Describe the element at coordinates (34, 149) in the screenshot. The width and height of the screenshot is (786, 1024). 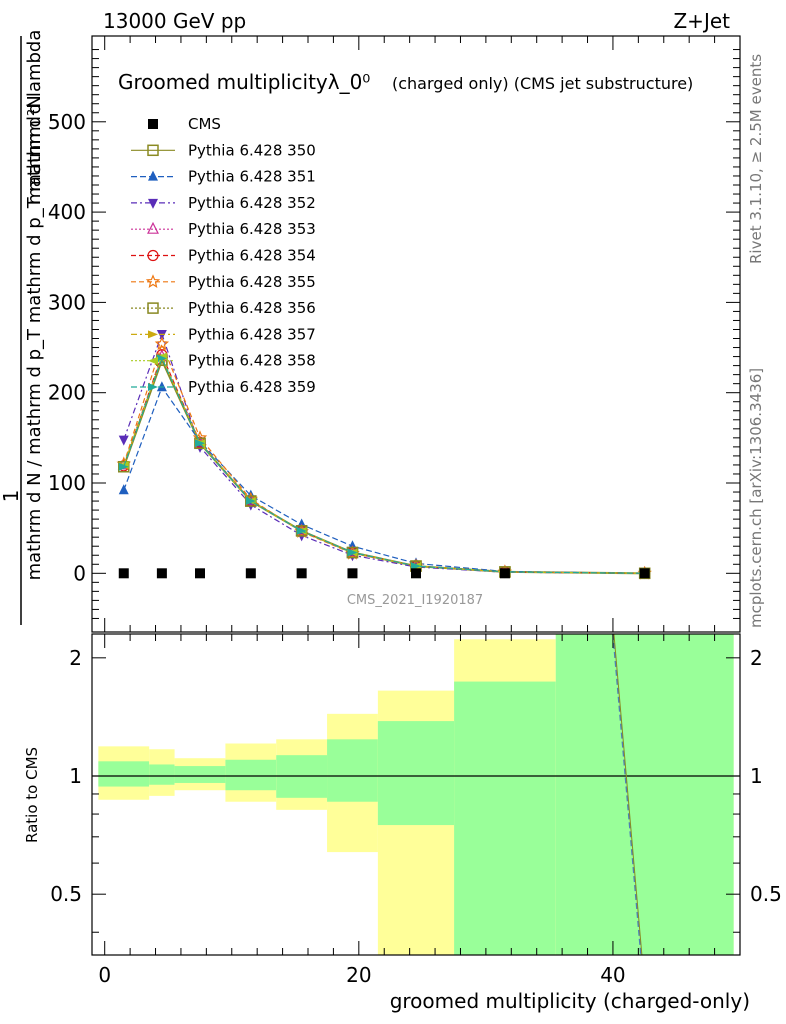
I see `main-ylabel-numerator: mathrm d²N` at that location.